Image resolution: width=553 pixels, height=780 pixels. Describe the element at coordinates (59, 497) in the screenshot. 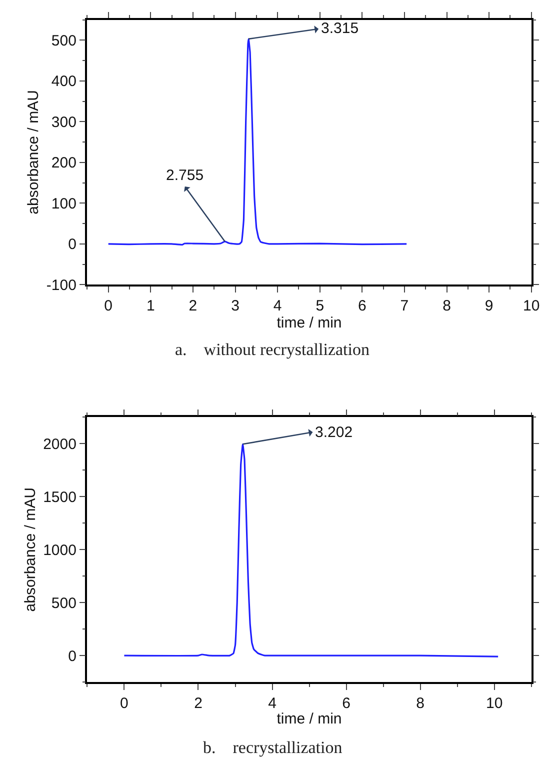

I see `y-tick-label: 1500` at that location.